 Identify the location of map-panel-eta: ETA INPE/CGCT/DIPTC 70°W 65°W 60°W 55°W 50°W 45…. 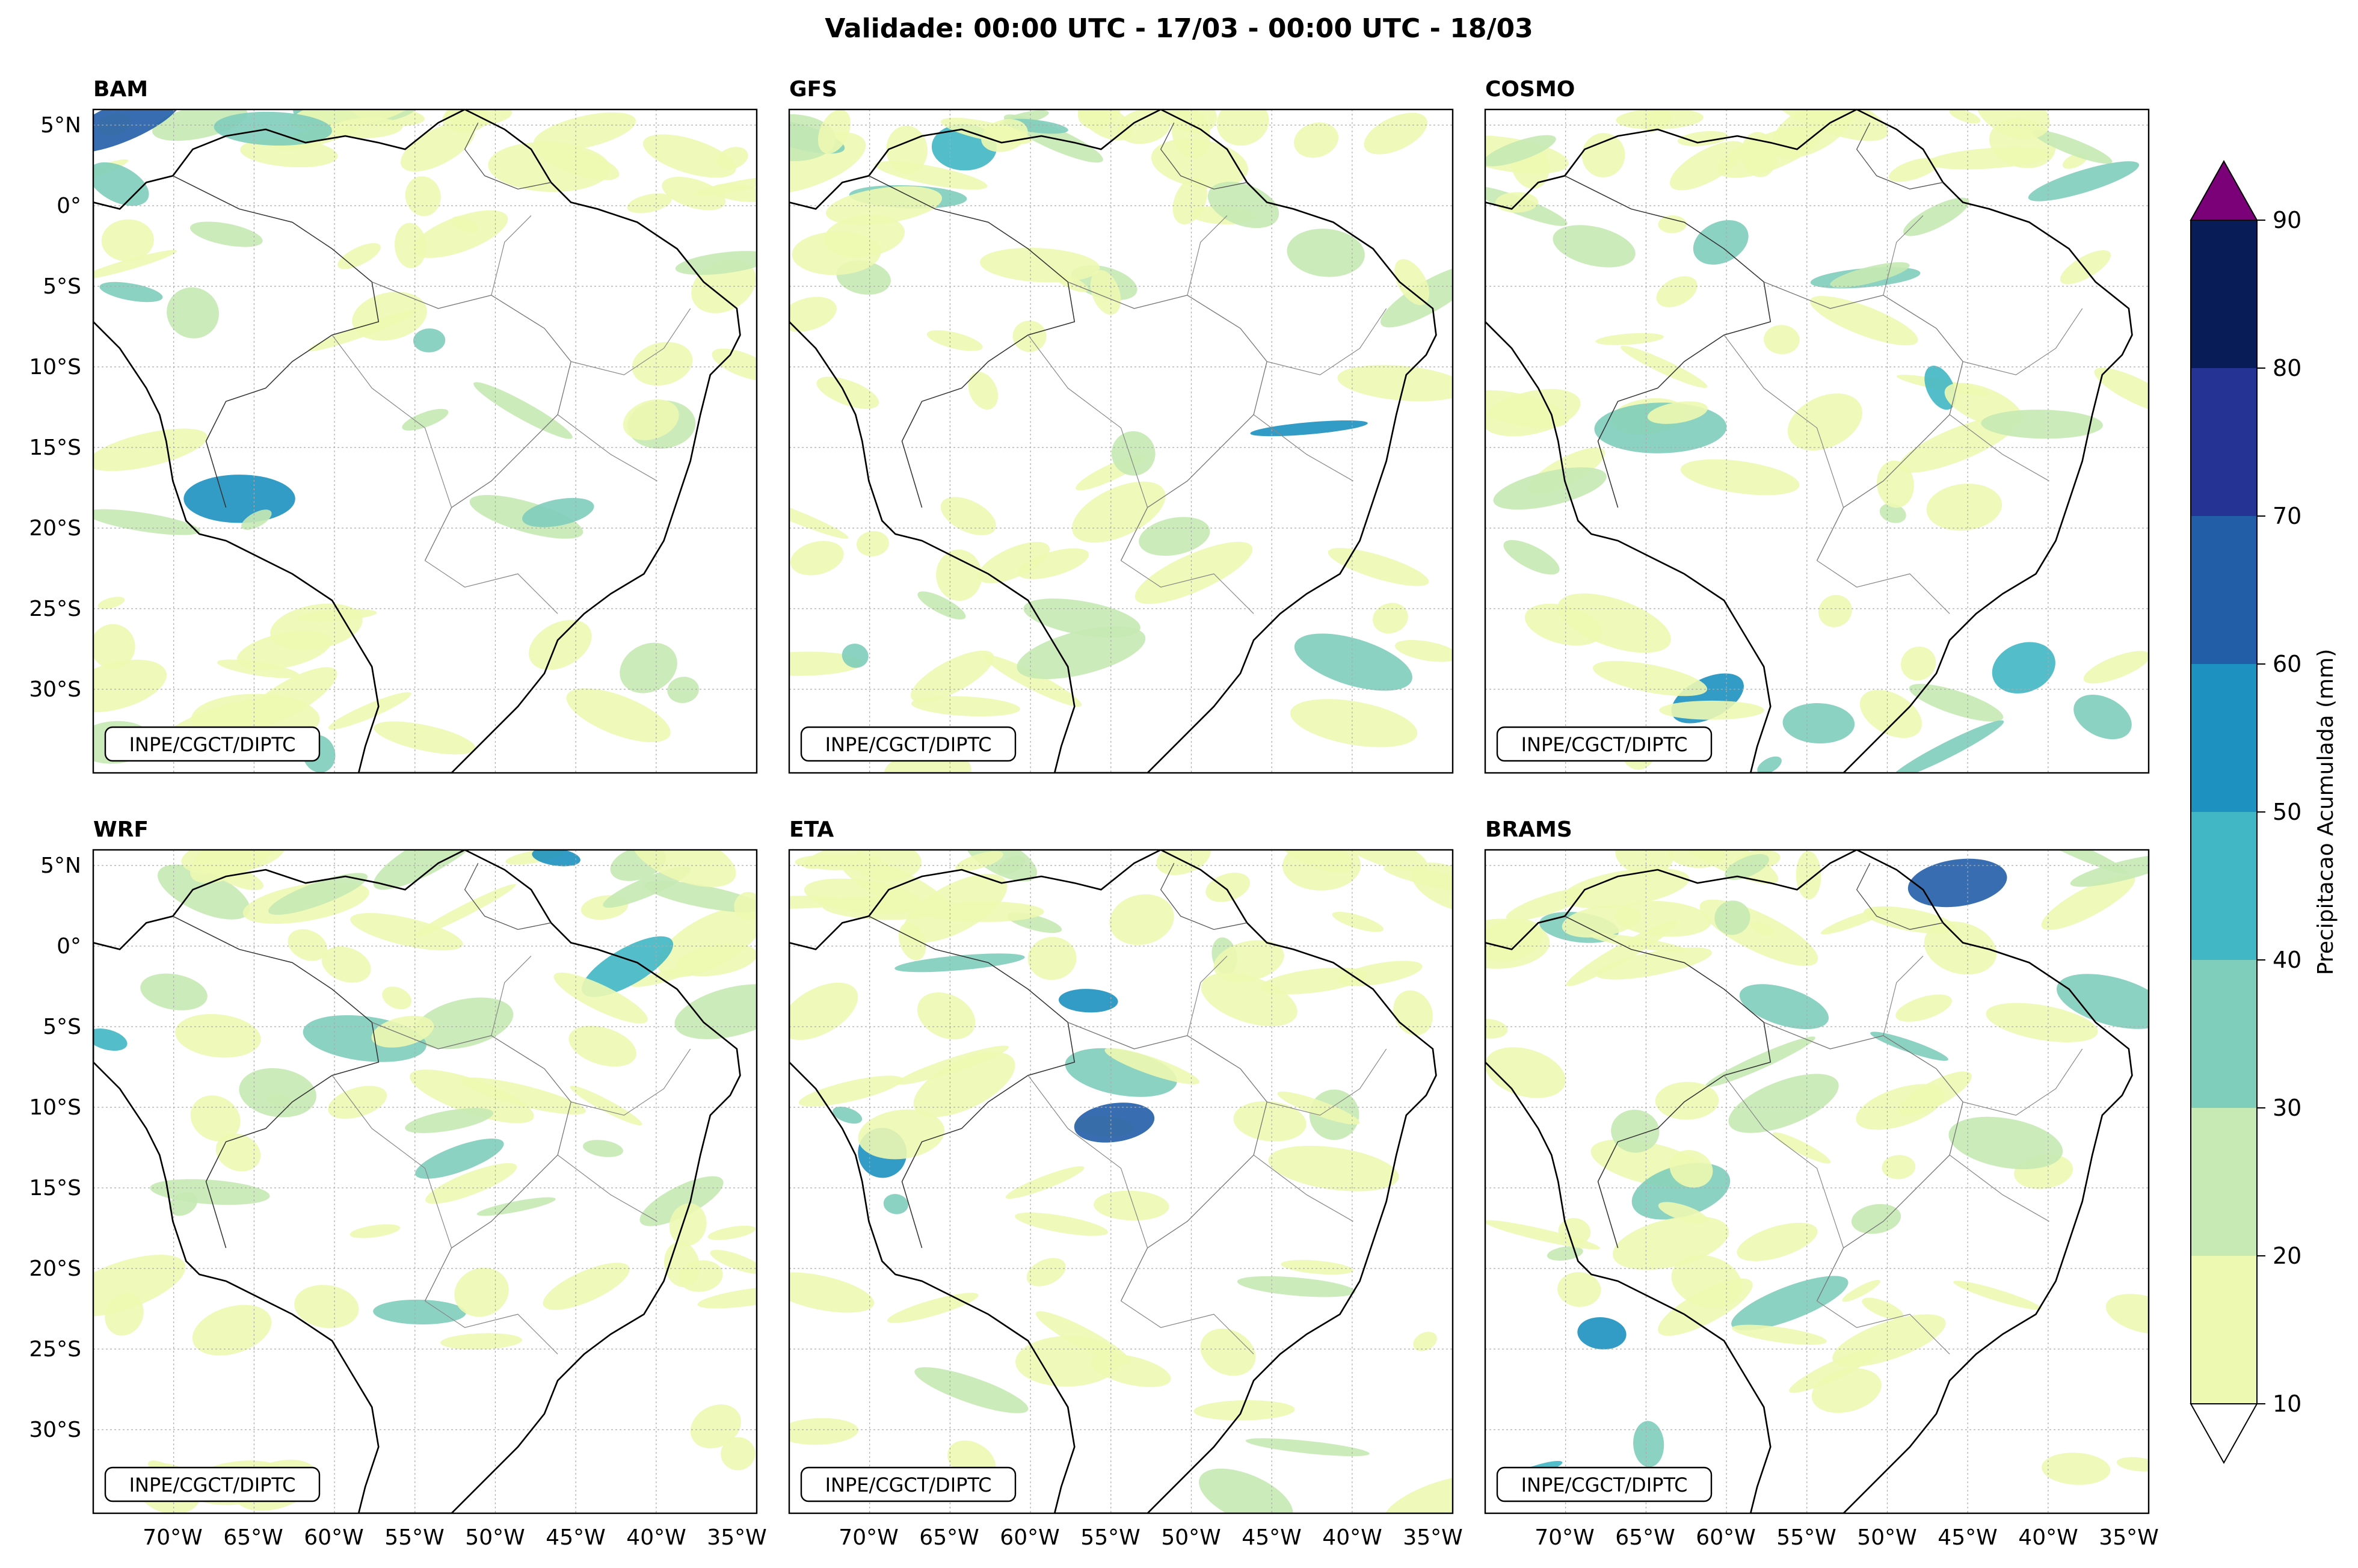
(1126, 1184).